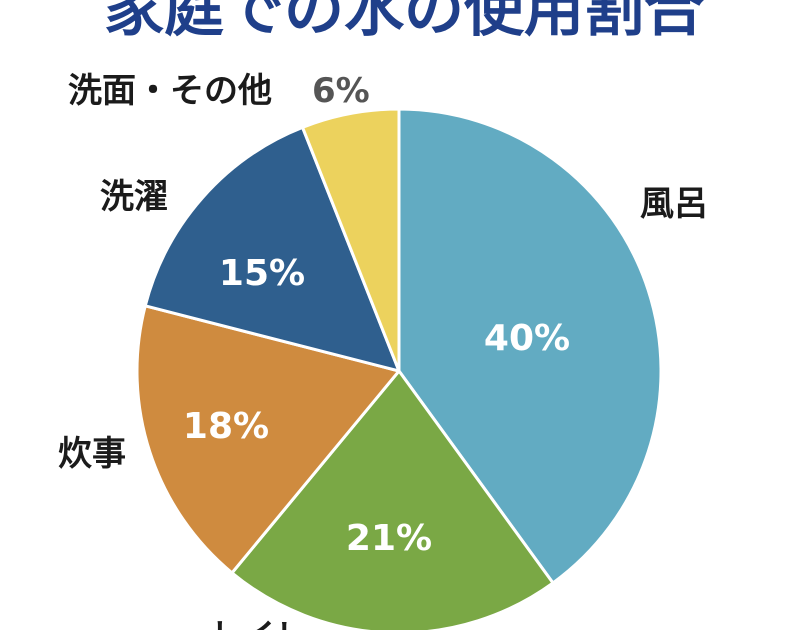 The image size is (806, 630). I want to click on slice-value-4: 15%, so click(262, 273).